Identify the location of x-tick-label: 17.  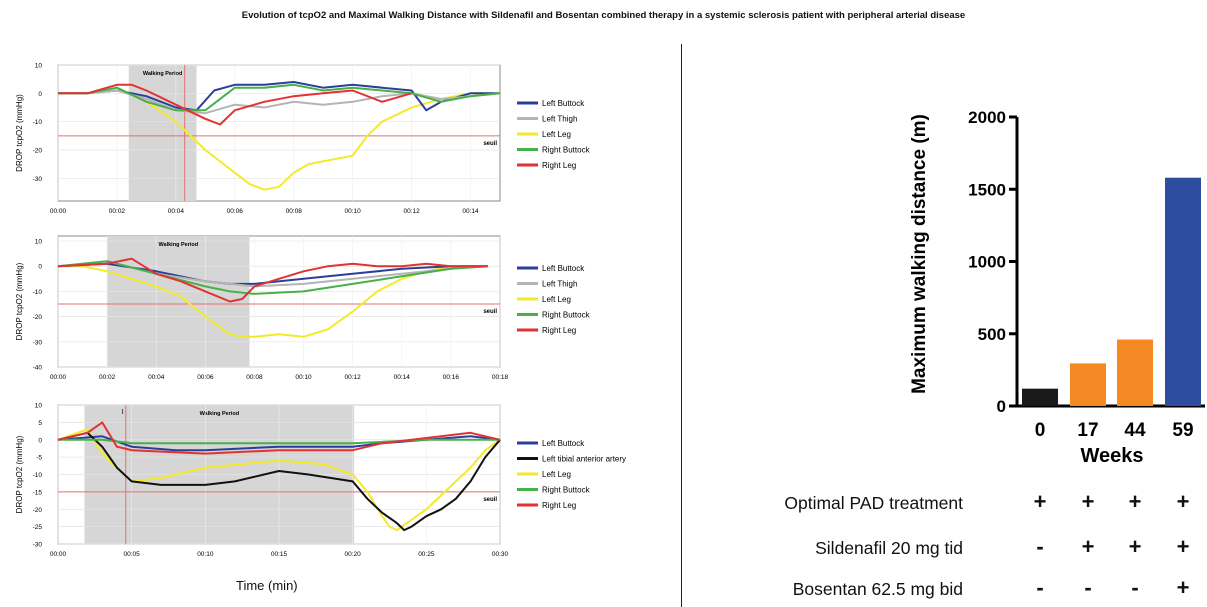
(1087, 430).